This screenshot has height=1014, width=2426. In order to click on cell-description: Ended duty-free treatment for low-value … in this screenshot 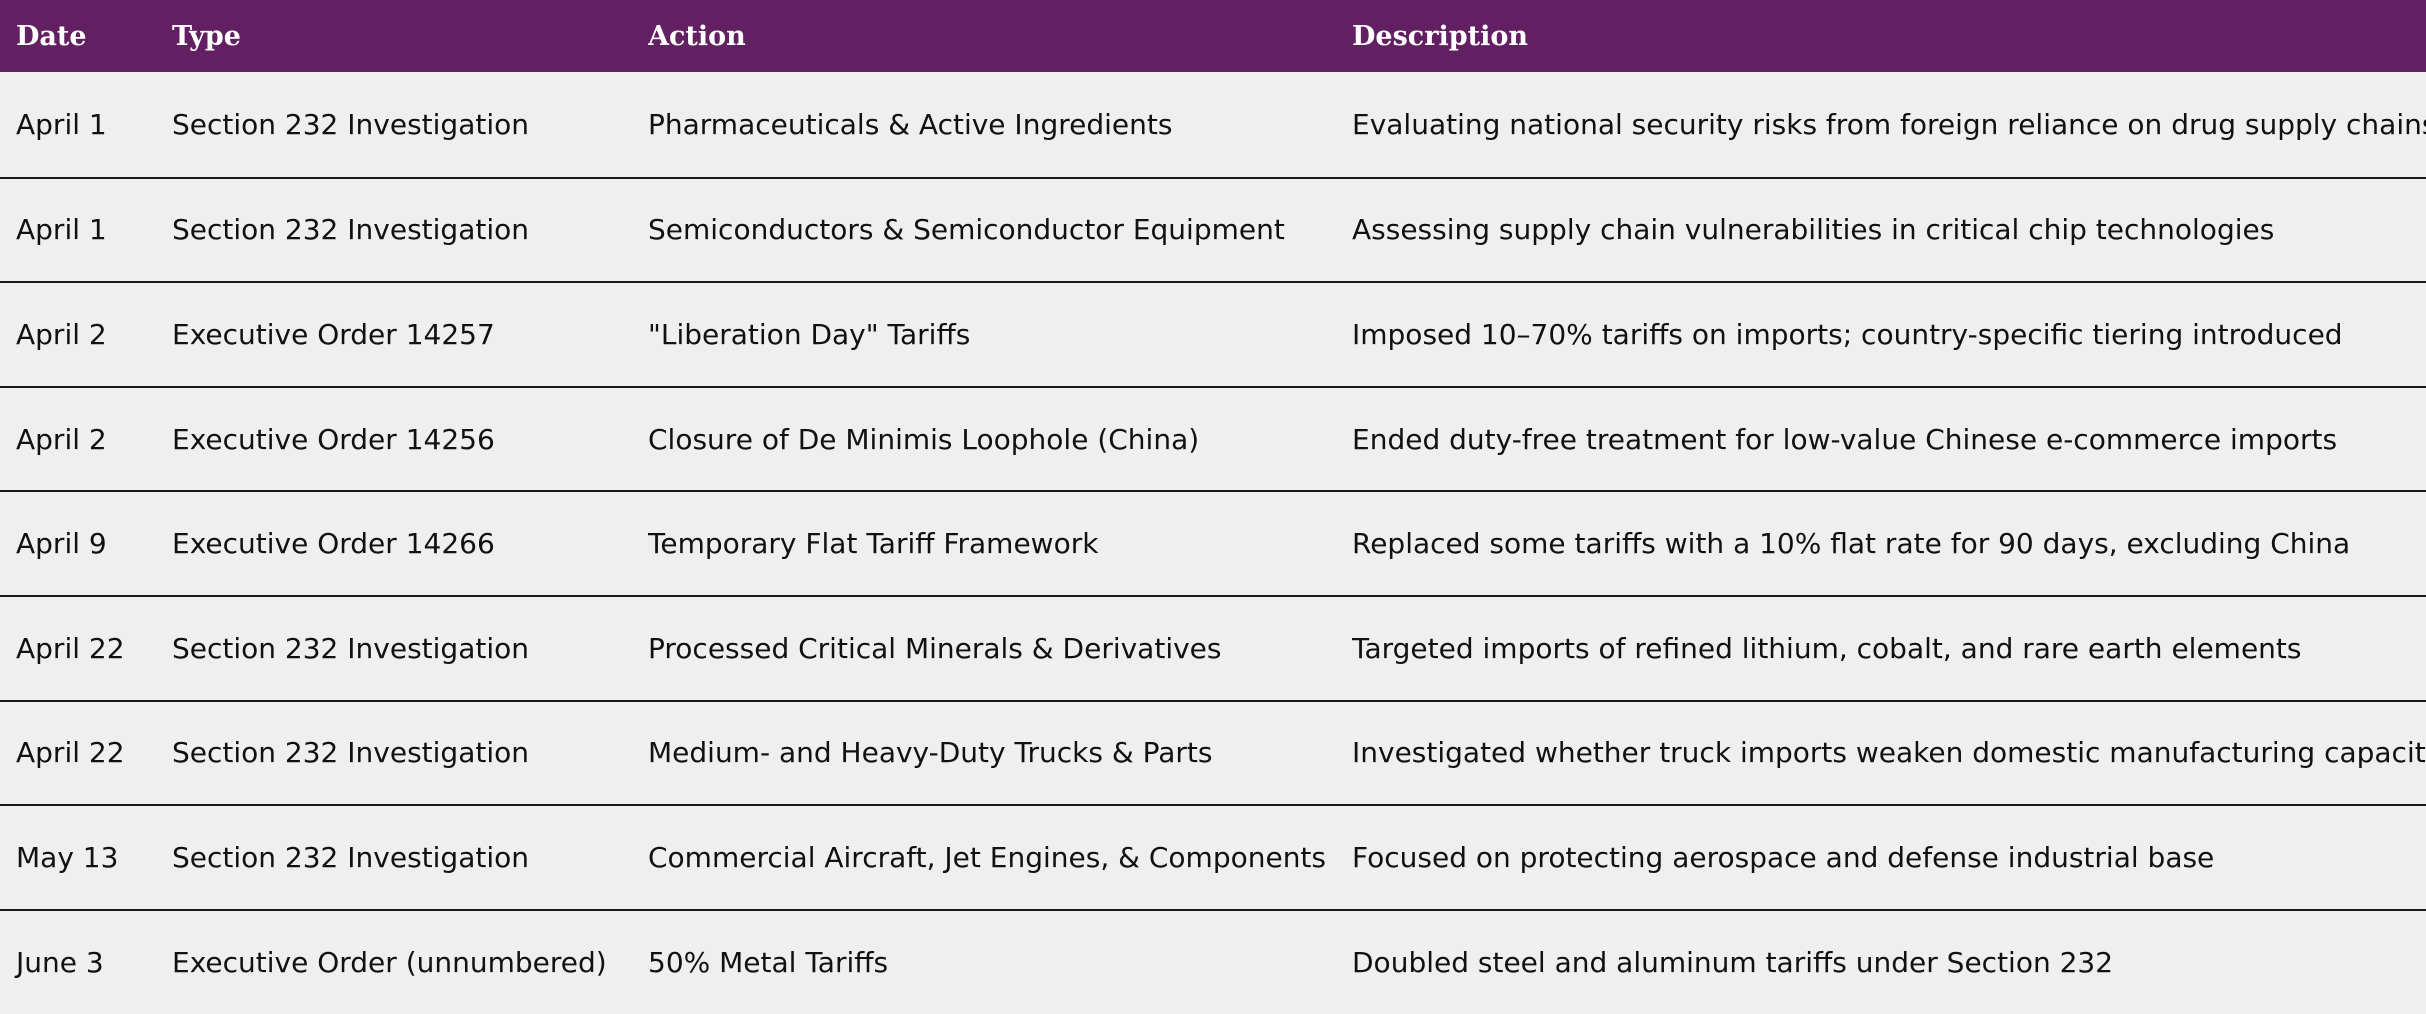, I will do `click(1845, 439)`.